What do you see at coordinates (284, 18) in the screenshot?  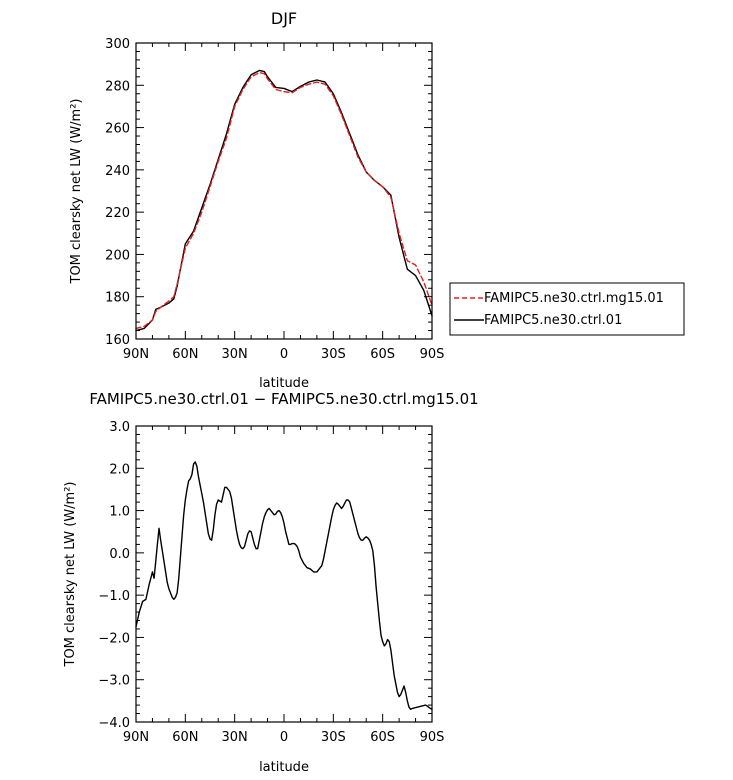 I see `chart-title: DJF` at bounding box center [284, 18].